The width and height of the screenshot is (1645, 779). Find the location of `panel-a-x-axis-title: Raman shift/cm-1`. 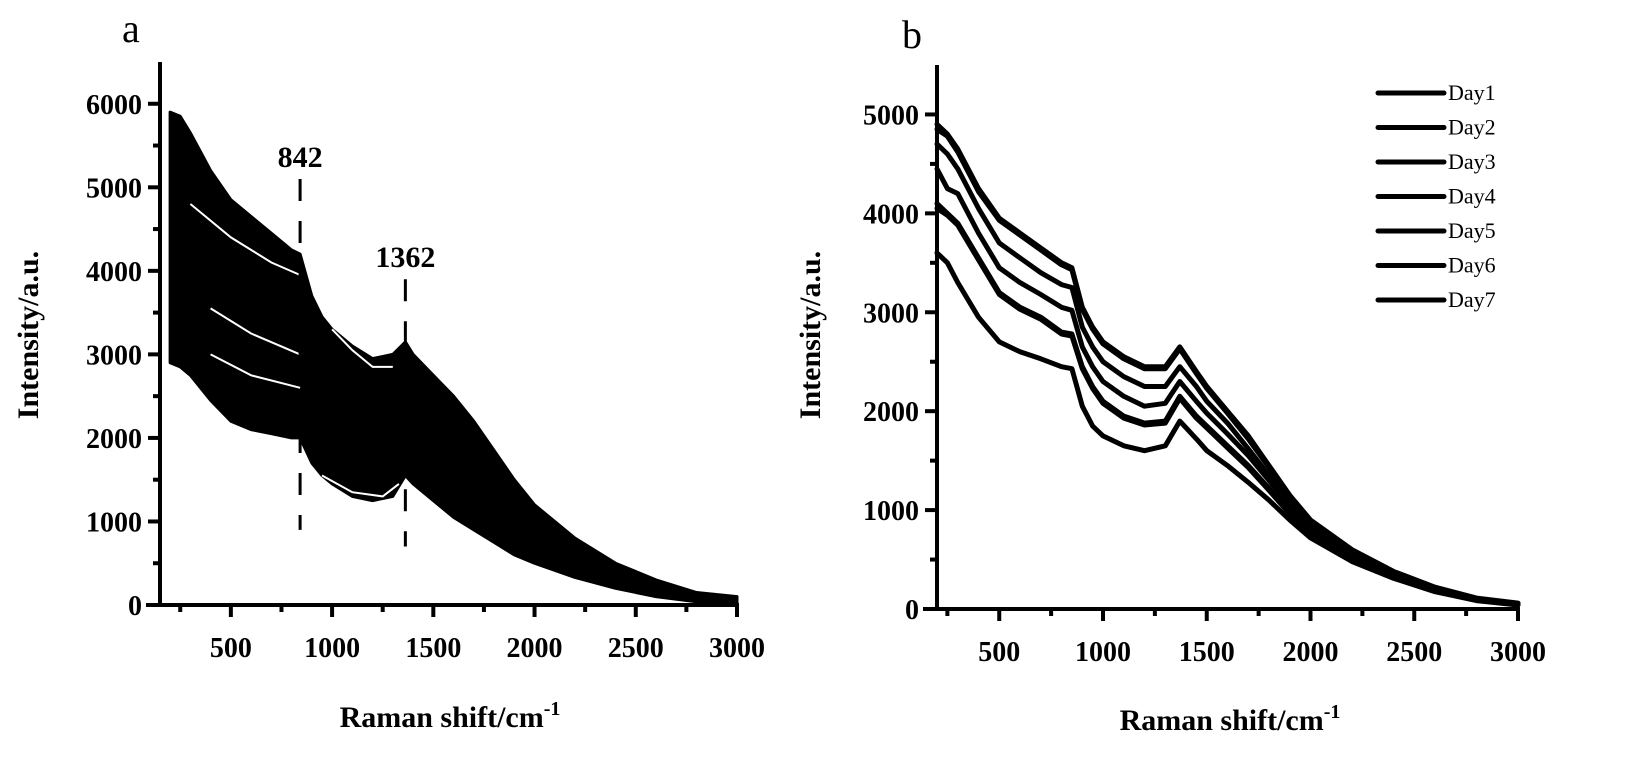

panel-a-x-axis-title: Raman shift/cm-1 is located at coordinates (450, 716).